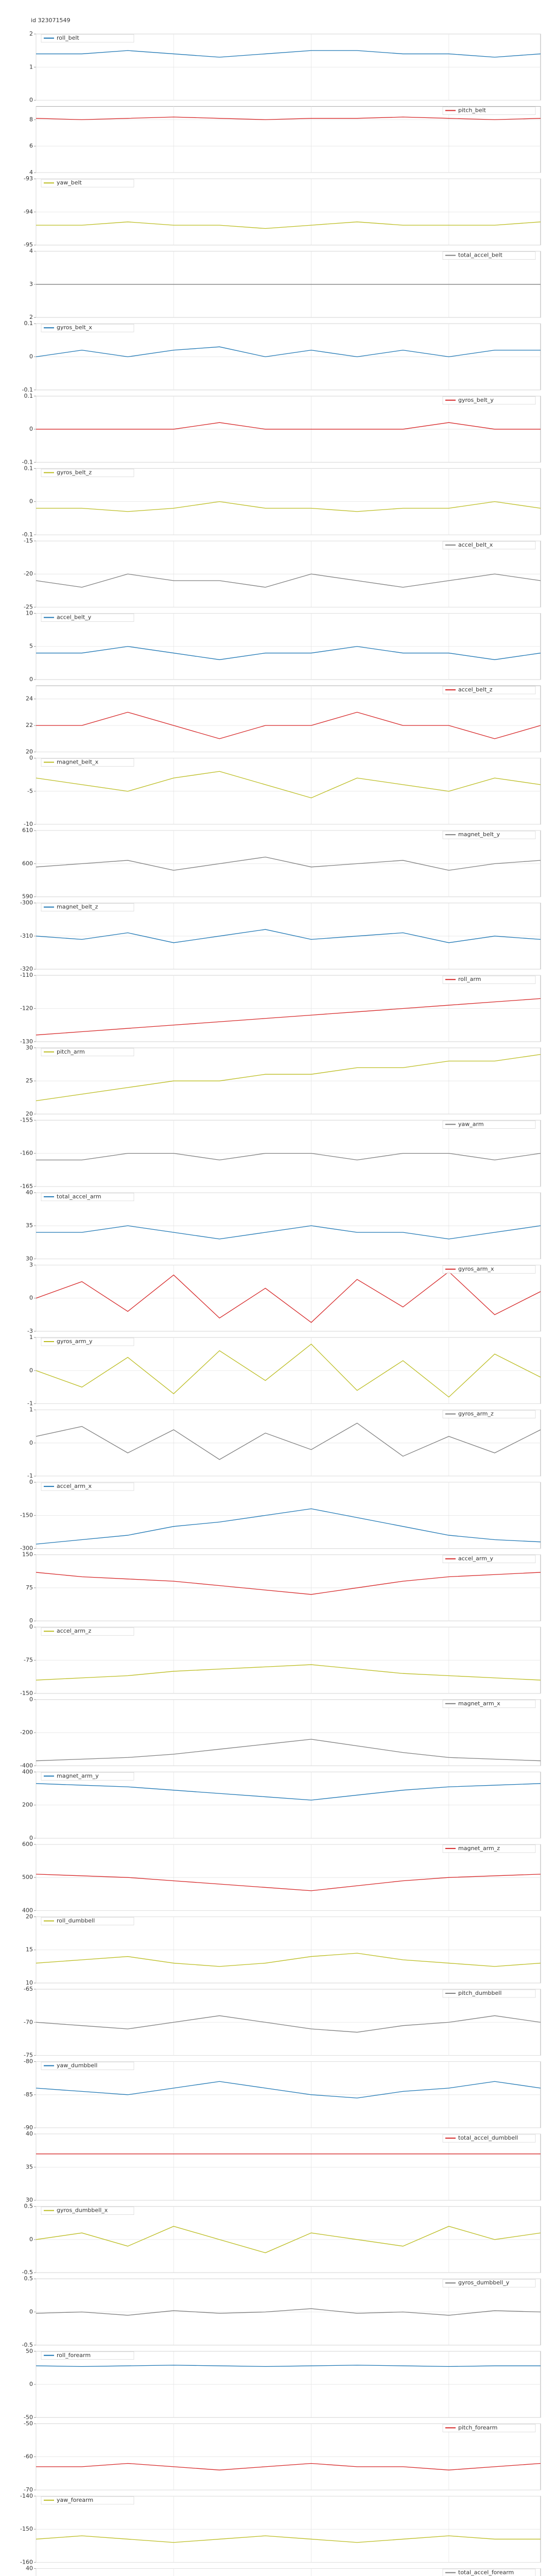  What do you see at coordinates (472, 111) in the screenshot?
I see `legend-label: pitch_belt` at bounding box center [472, 111].